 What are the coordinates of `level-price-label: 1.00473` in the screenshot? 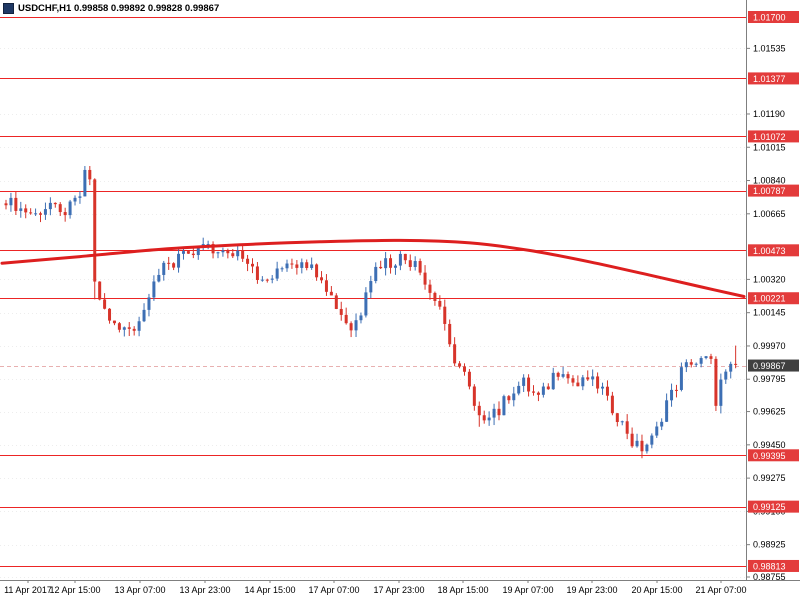 It's located at (773, 250).